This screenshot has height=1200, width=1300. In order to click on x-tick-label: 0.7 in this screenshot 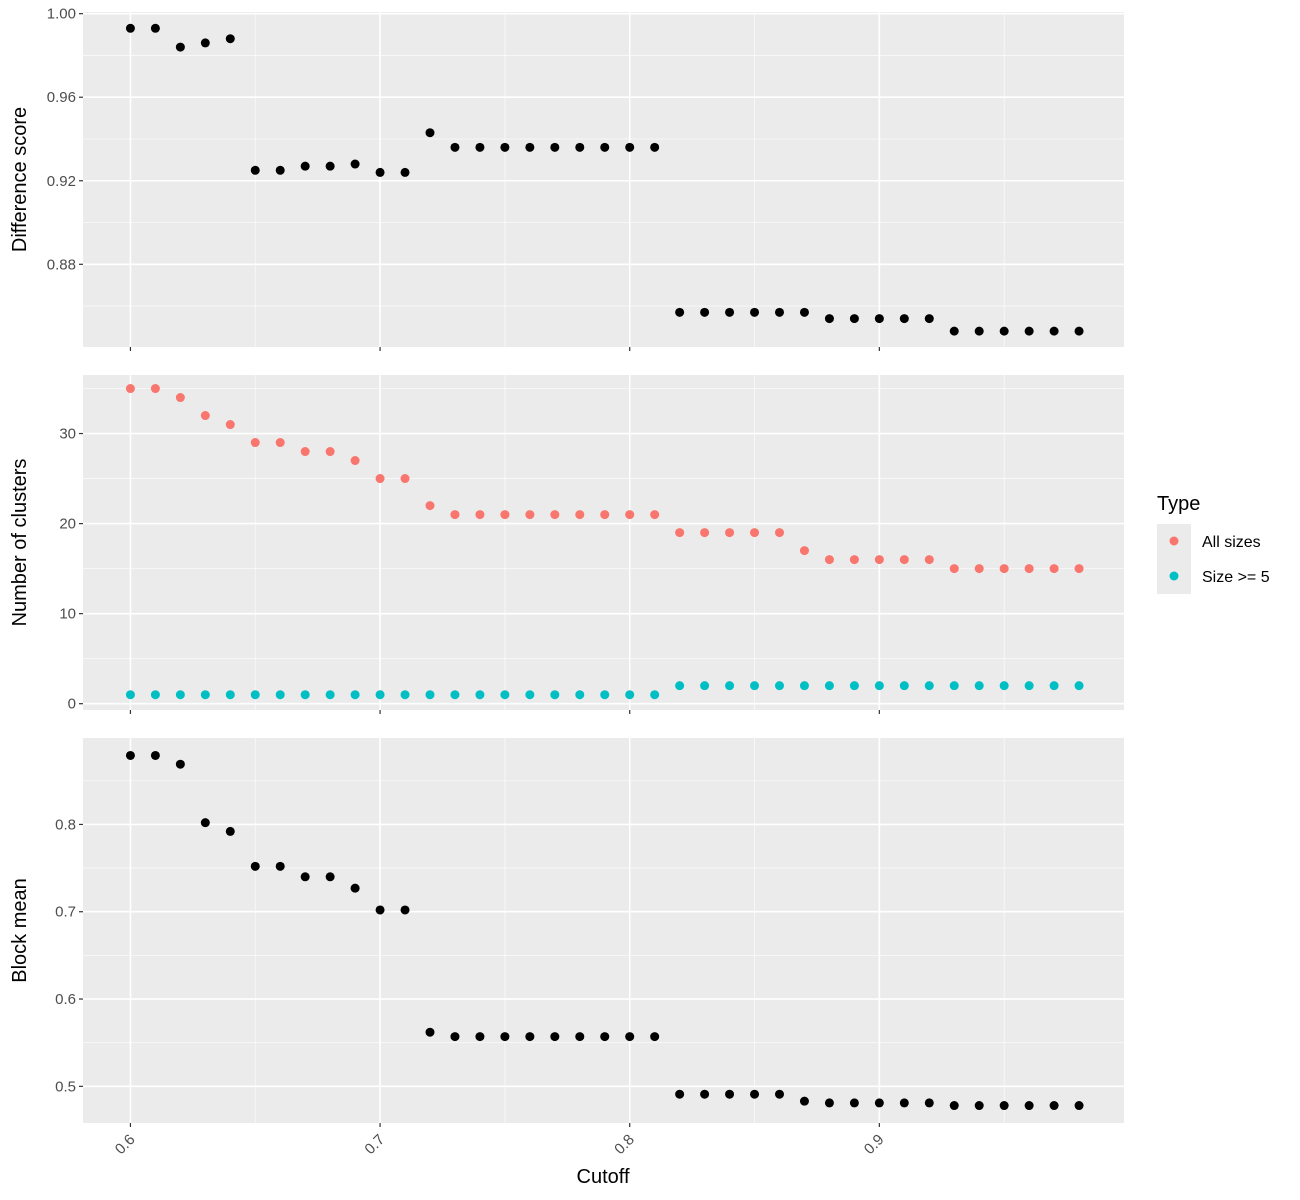, I will do `click(374, 1144)`.